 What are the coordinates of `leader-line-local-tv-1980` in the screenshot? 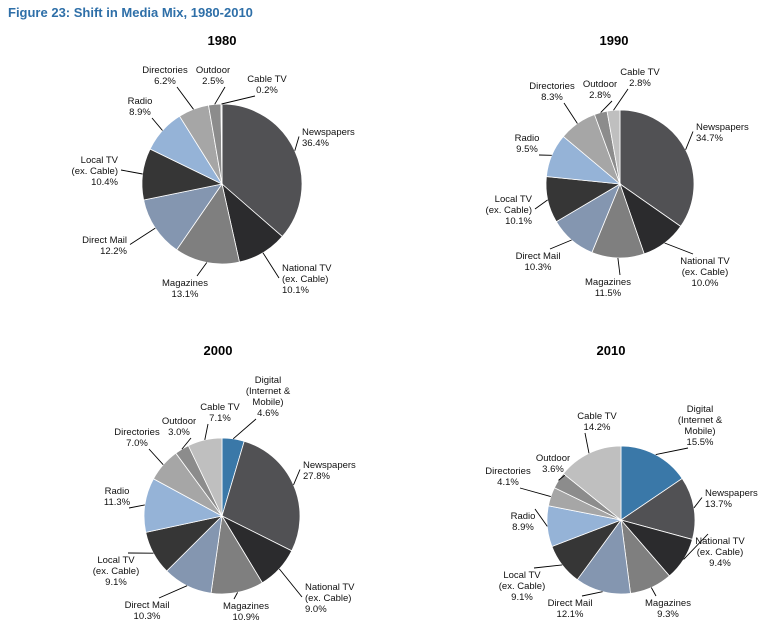 It's located at (131, 172).